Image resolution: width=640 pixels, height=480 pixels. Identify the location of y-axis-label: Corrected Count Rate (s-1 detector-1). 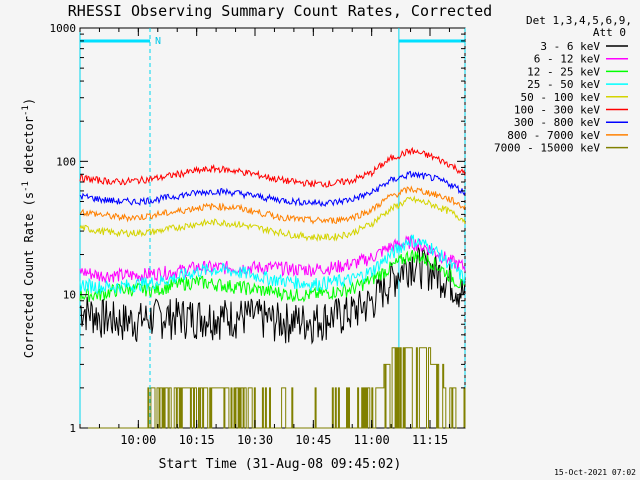
(28, 228).